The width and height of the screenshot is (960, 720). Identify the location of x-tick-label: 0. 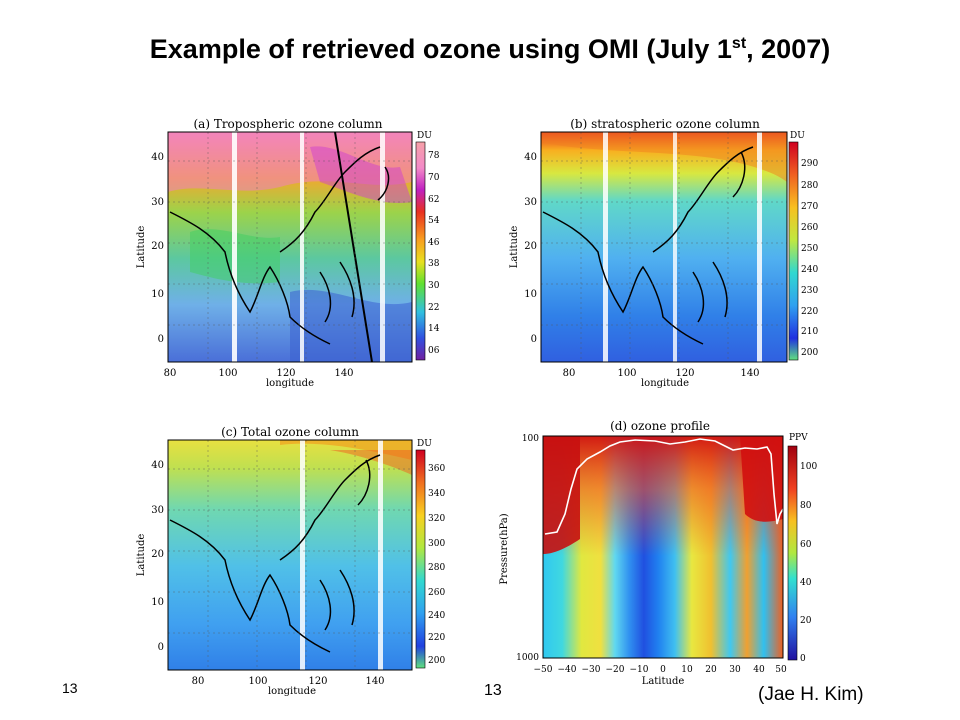
(663, 670).